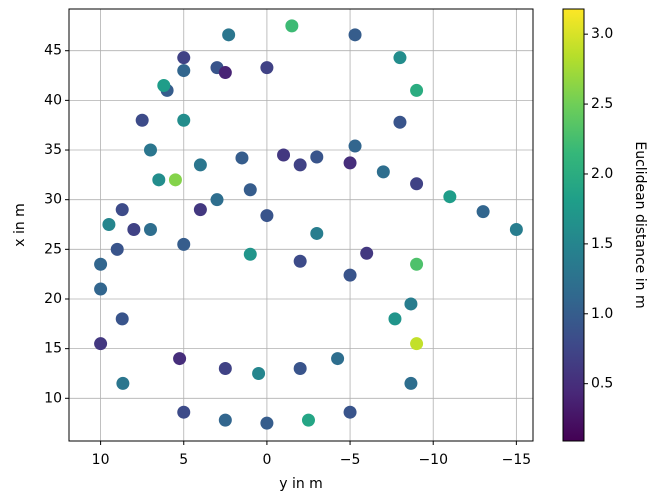 The width and height of the screenshot is (672, 497). What do you see at coordinates (53, 398) in the screenshot?
I see `y-tick-label: 10` at bounding box center [53, 398].